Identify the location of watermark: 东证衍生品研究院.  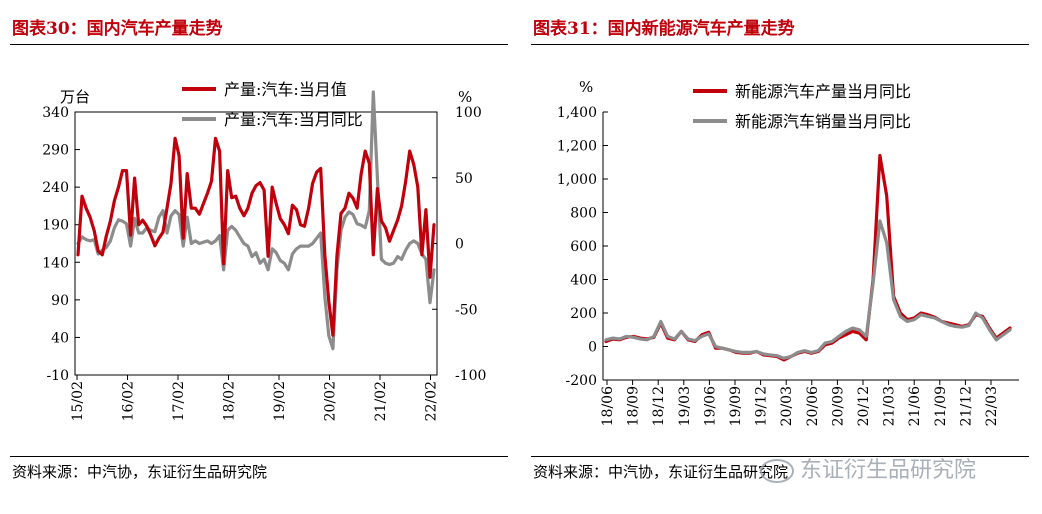
(868, 468).